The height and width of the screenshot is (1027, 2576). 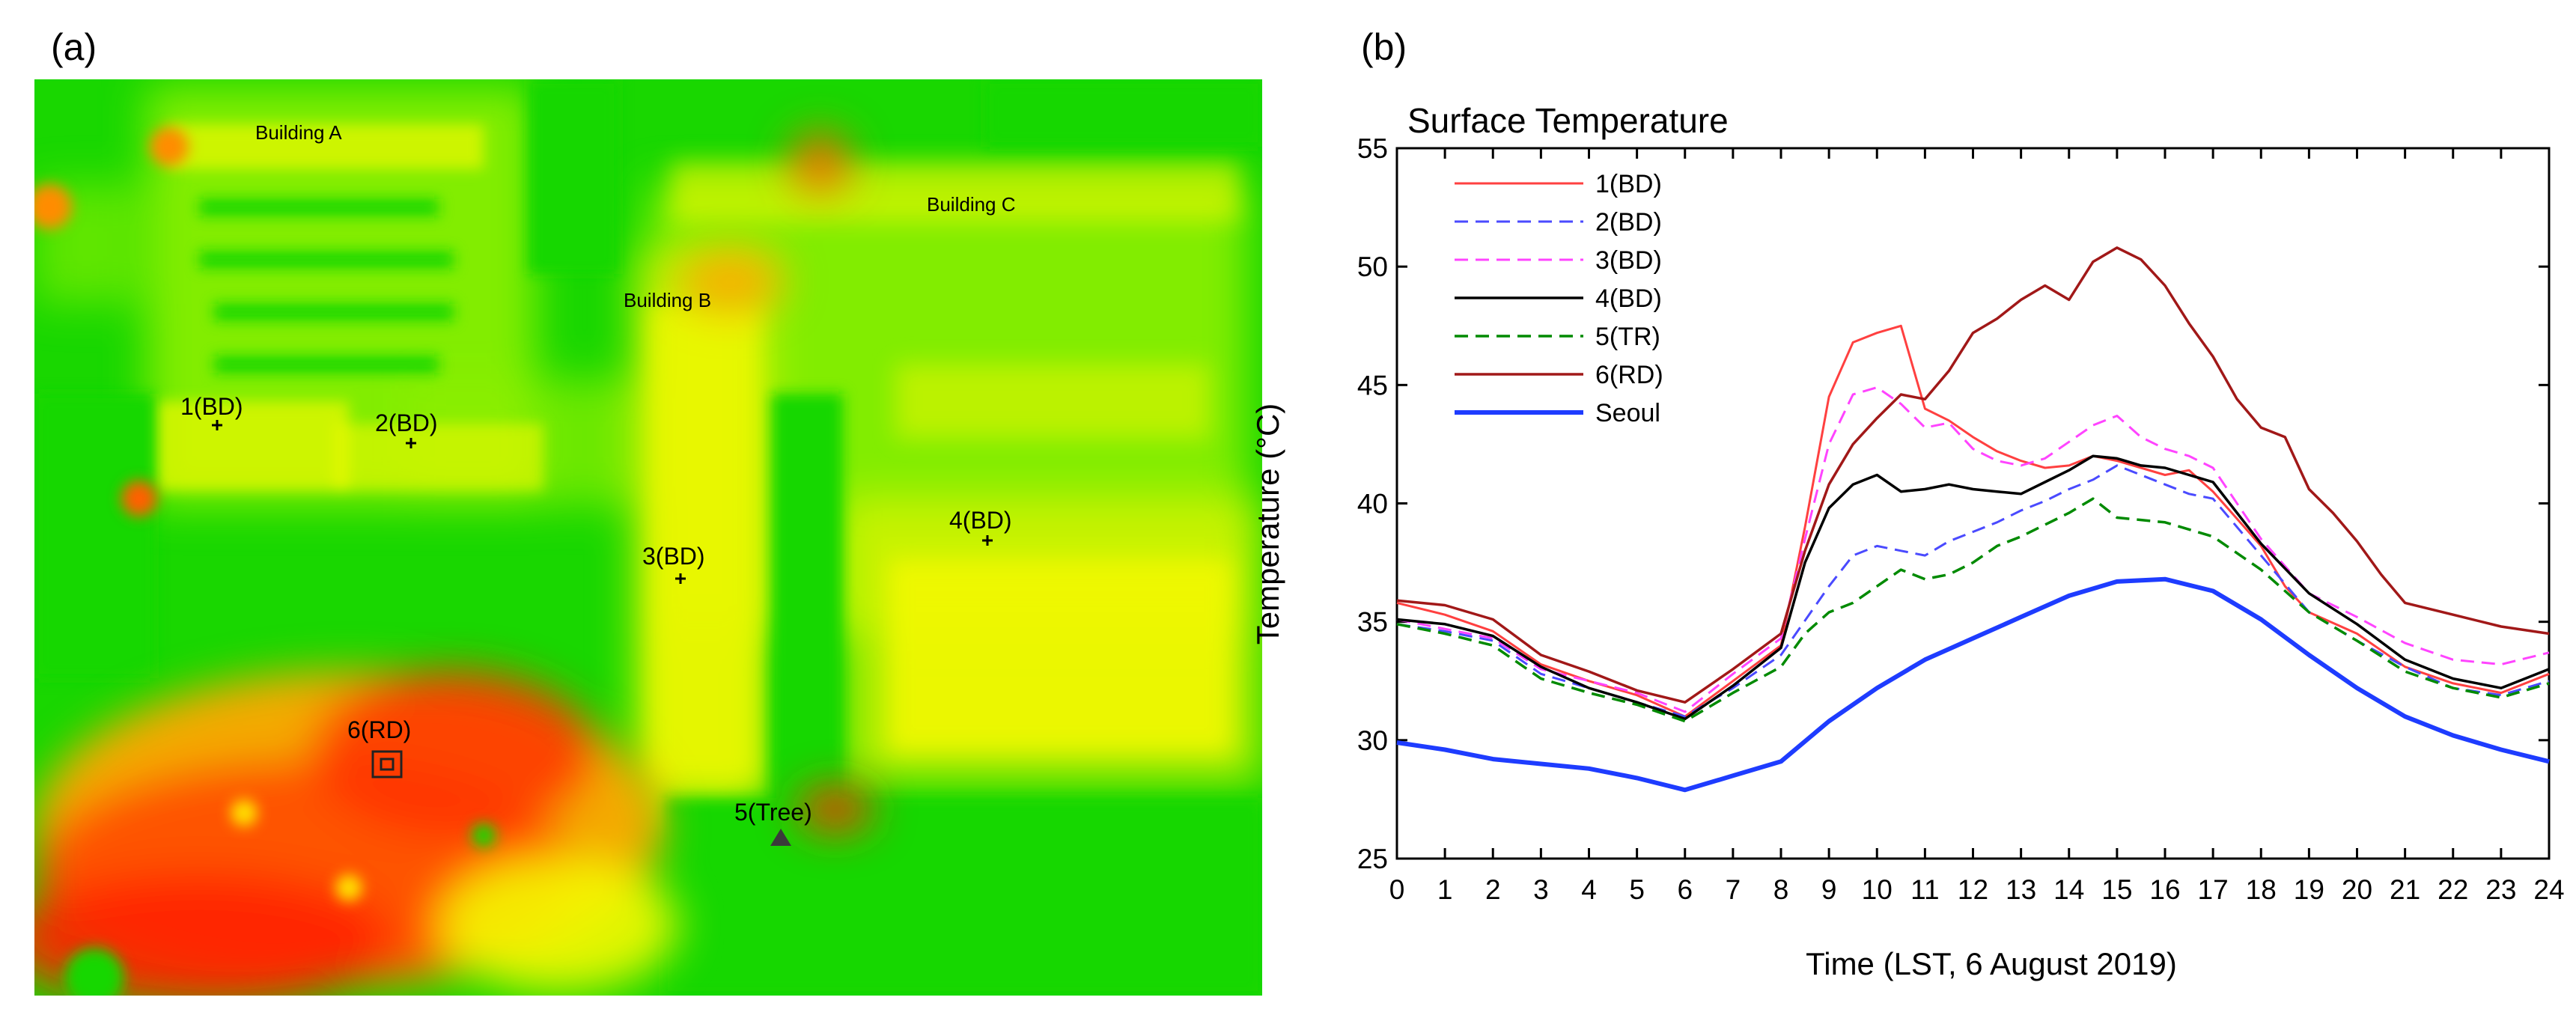 I want to click on legend-label: 4(BD), so click(x=1629, y=298).